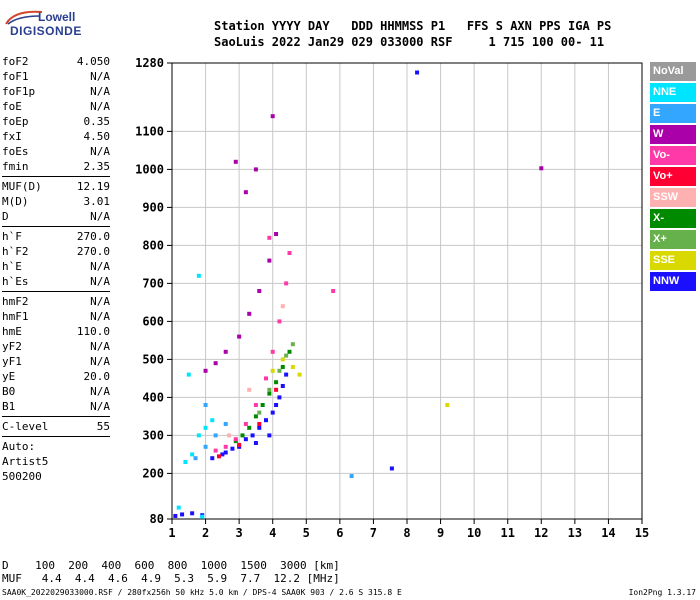 The image size is (700, 600). What do you see at coordinates (56, 406) in the screenshot?
I see `param-row: B1 N/A` at bounding box center [56, 406].